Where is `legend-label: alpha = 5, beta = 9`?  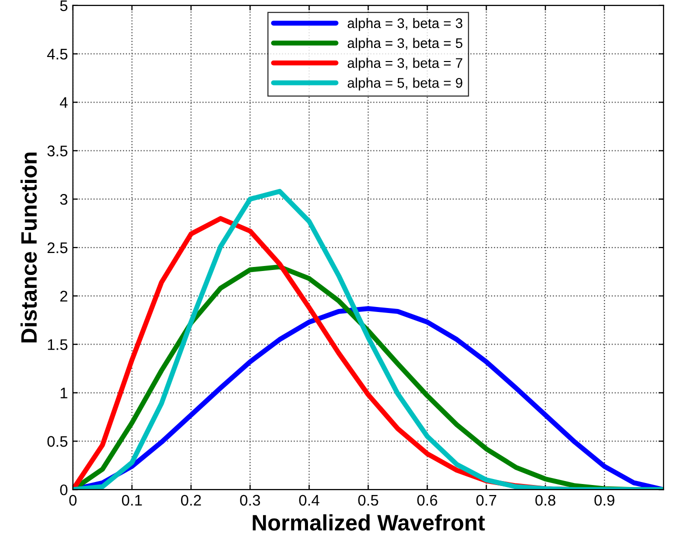
legend-label: alpha = 5, beta = 9 is located at coordinates (405, 84).